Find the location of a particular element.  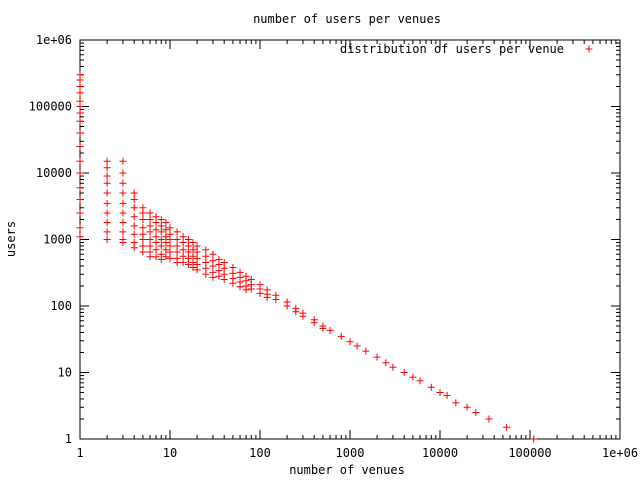

x-tick-label: 1e+06 is located at coordinates (620, 453).